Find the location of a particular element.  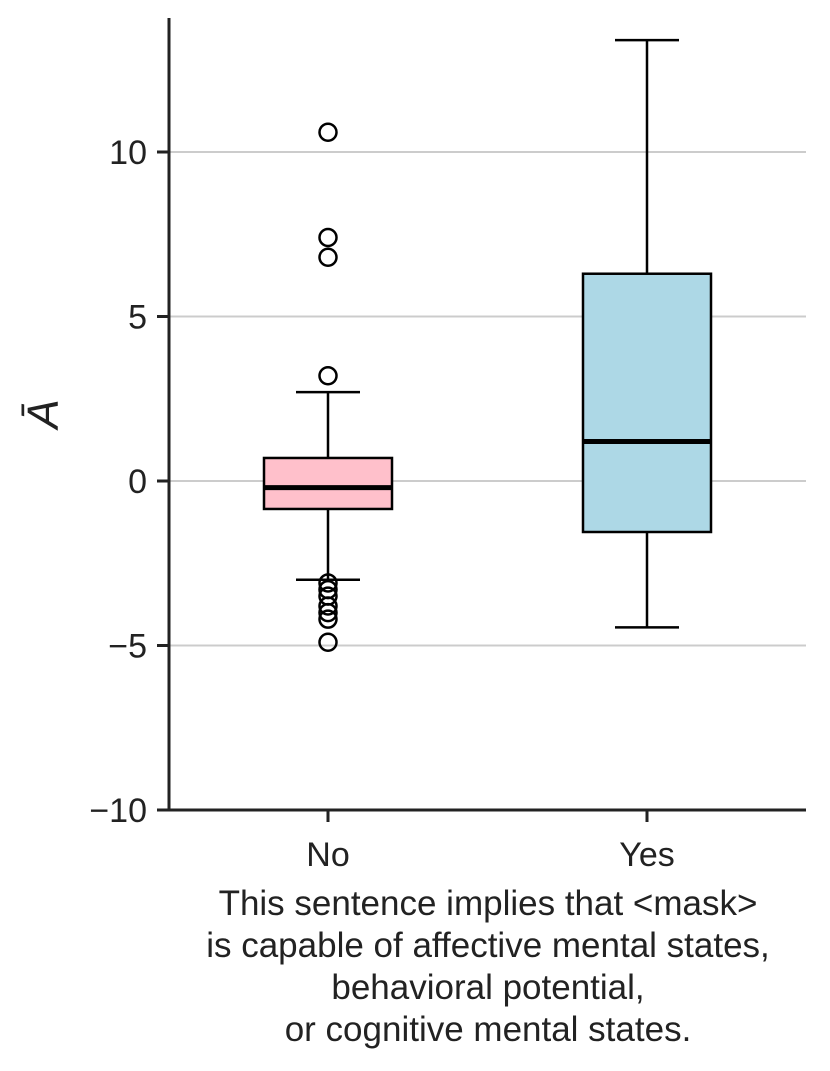

x-tick-label: Yes is located at coordinates (646, 855).